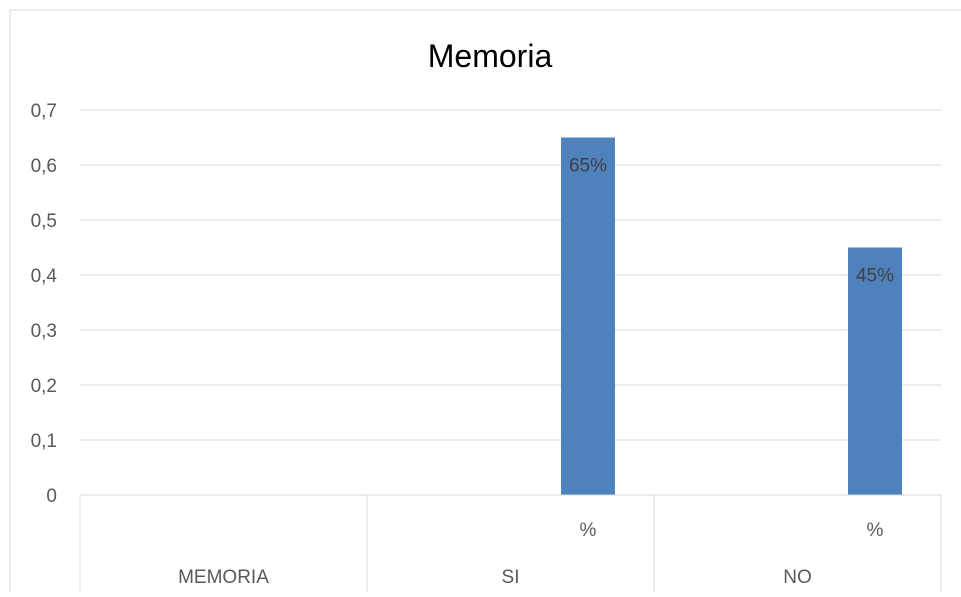 The width and height of the screenshot is (961, 597). What do you see at coordinates (490, 56) in the screenshot?
I see `chart-title: Memoria` at bounding box center [490, 56].